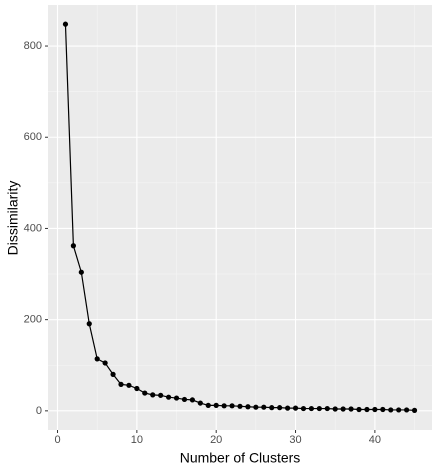 This screenshot has height=473, width=440. Describe the element at coordinates (137, 440) in the screenshot. I see `x-tick-label: 10` at that location.